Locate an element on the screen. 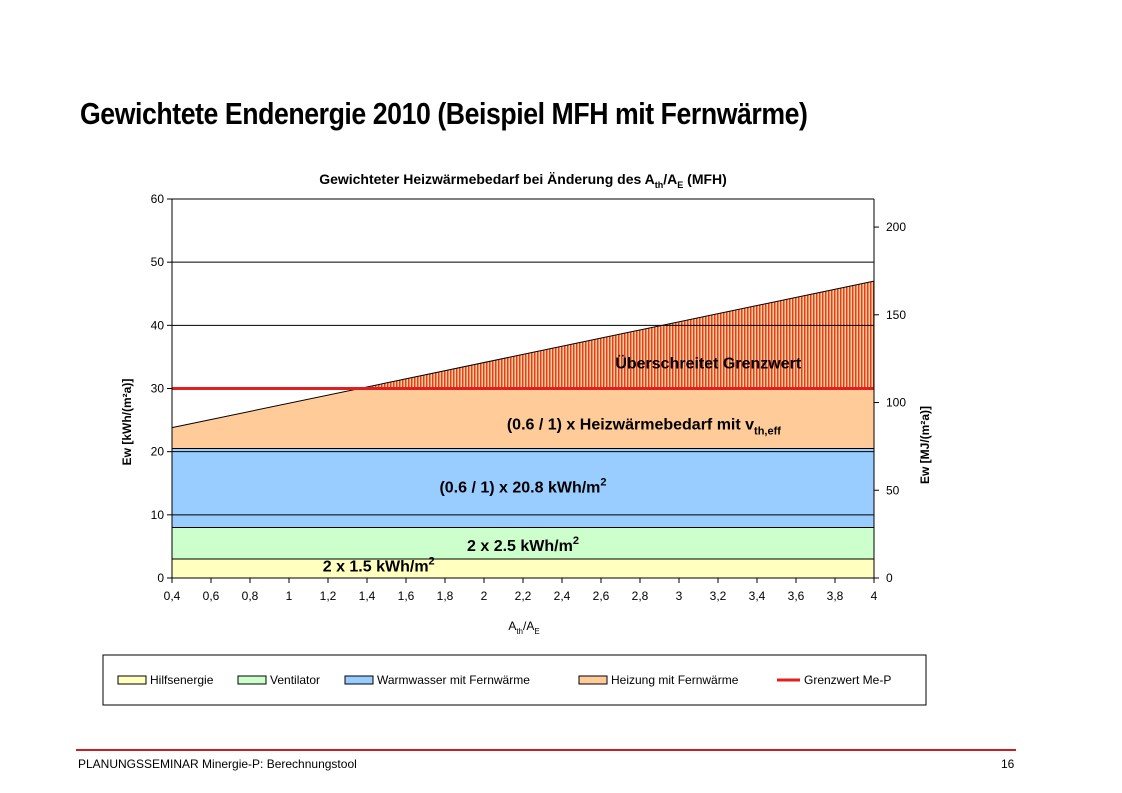  annotation: (0.6 / 1) x Heizwärmebedarf mit vth,eff is located at coordinates (644, 427).